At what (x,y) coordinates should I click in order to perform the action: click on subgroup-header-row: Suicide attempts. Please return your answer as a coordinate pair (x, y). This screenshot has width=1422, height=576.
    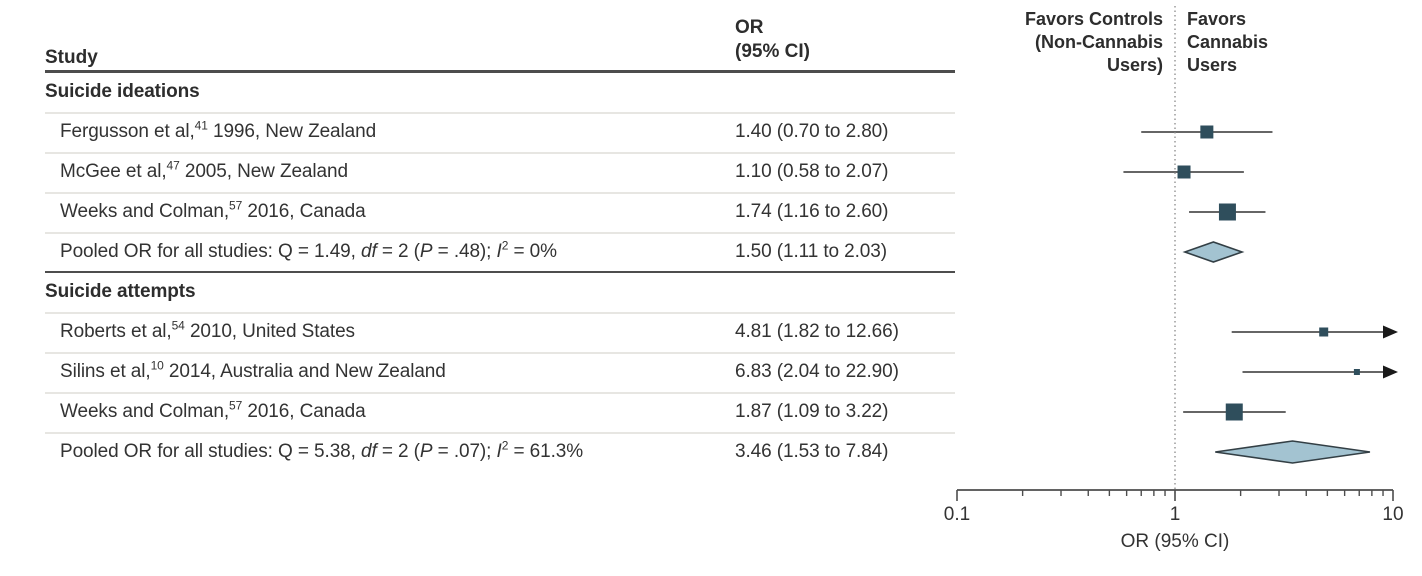
    Looking at the image, I should click on (500, 292).